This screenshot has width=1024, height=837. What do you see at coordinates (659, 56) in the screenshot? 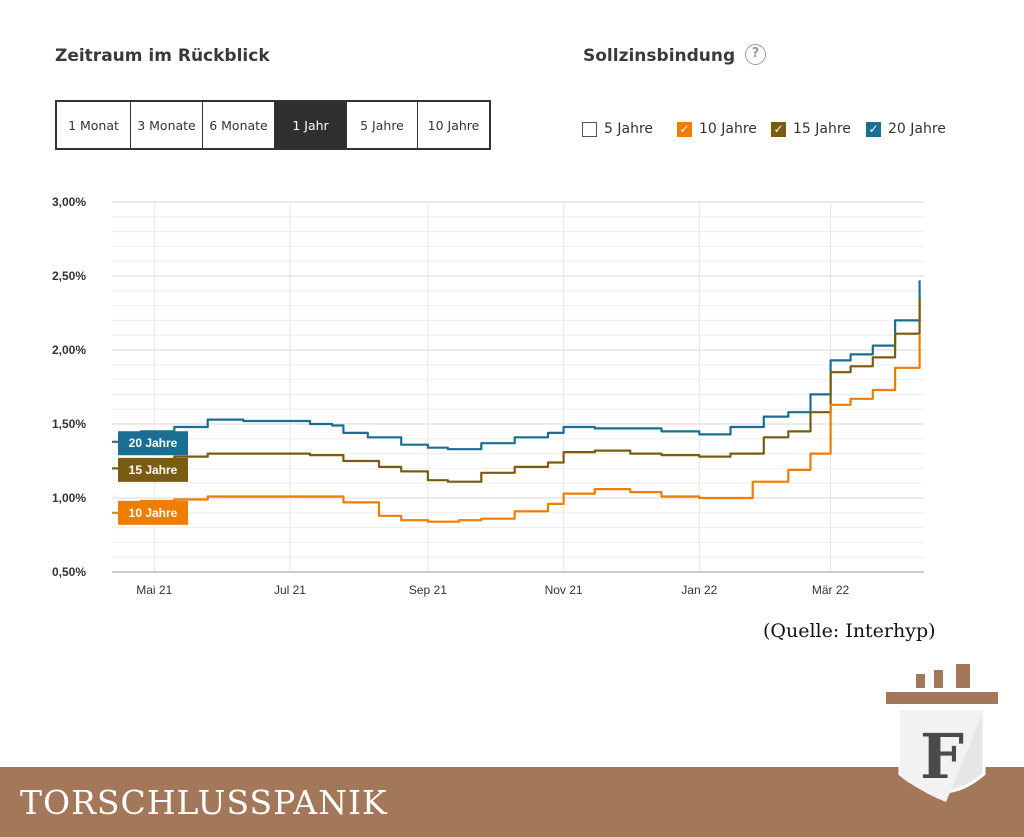
I see `fixation-section-title: Sollzinsbindung` at bounding box center [659, 56].